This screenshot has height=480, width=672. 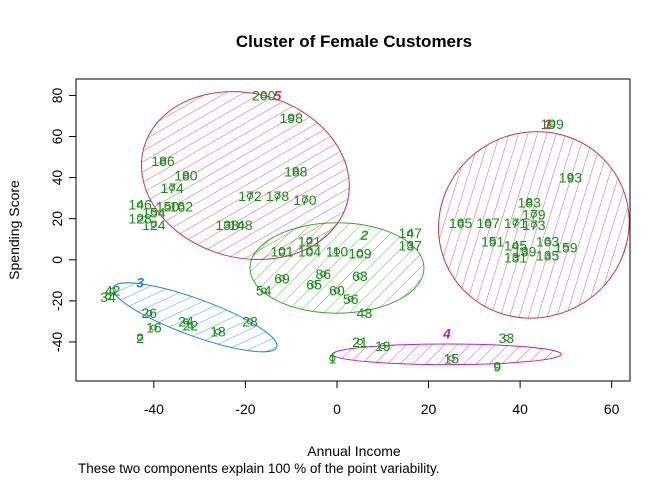 I want to click on point-label: 163, so click(x=548, y=241).